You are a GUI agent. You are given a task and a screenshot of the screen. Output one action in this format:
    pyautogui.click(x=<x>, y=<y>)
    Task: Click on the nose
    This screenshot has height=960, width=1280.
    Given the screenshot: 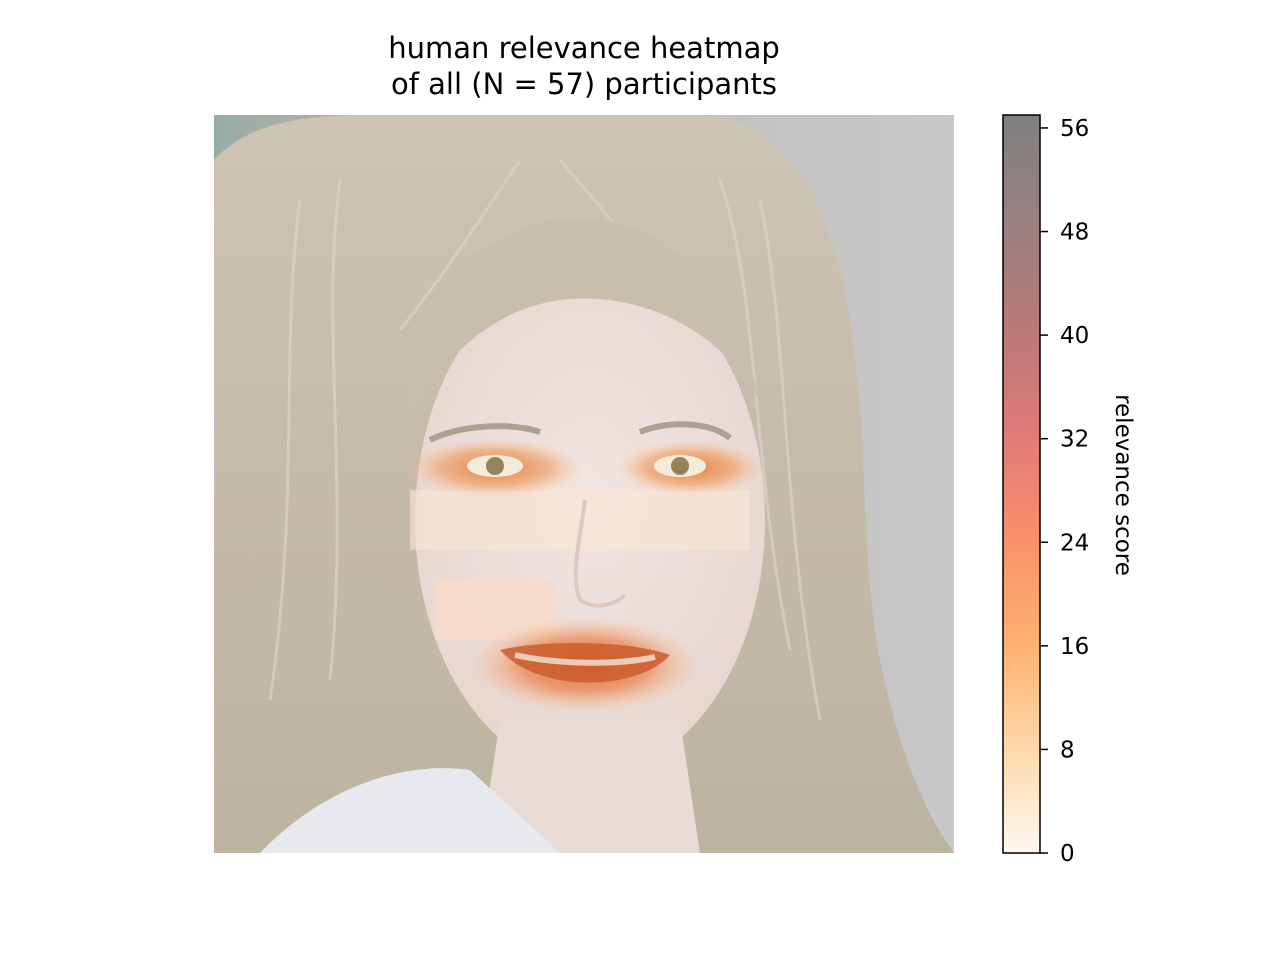 What is the action you would take?
    pyautogui.click(x=600, y=553)
    